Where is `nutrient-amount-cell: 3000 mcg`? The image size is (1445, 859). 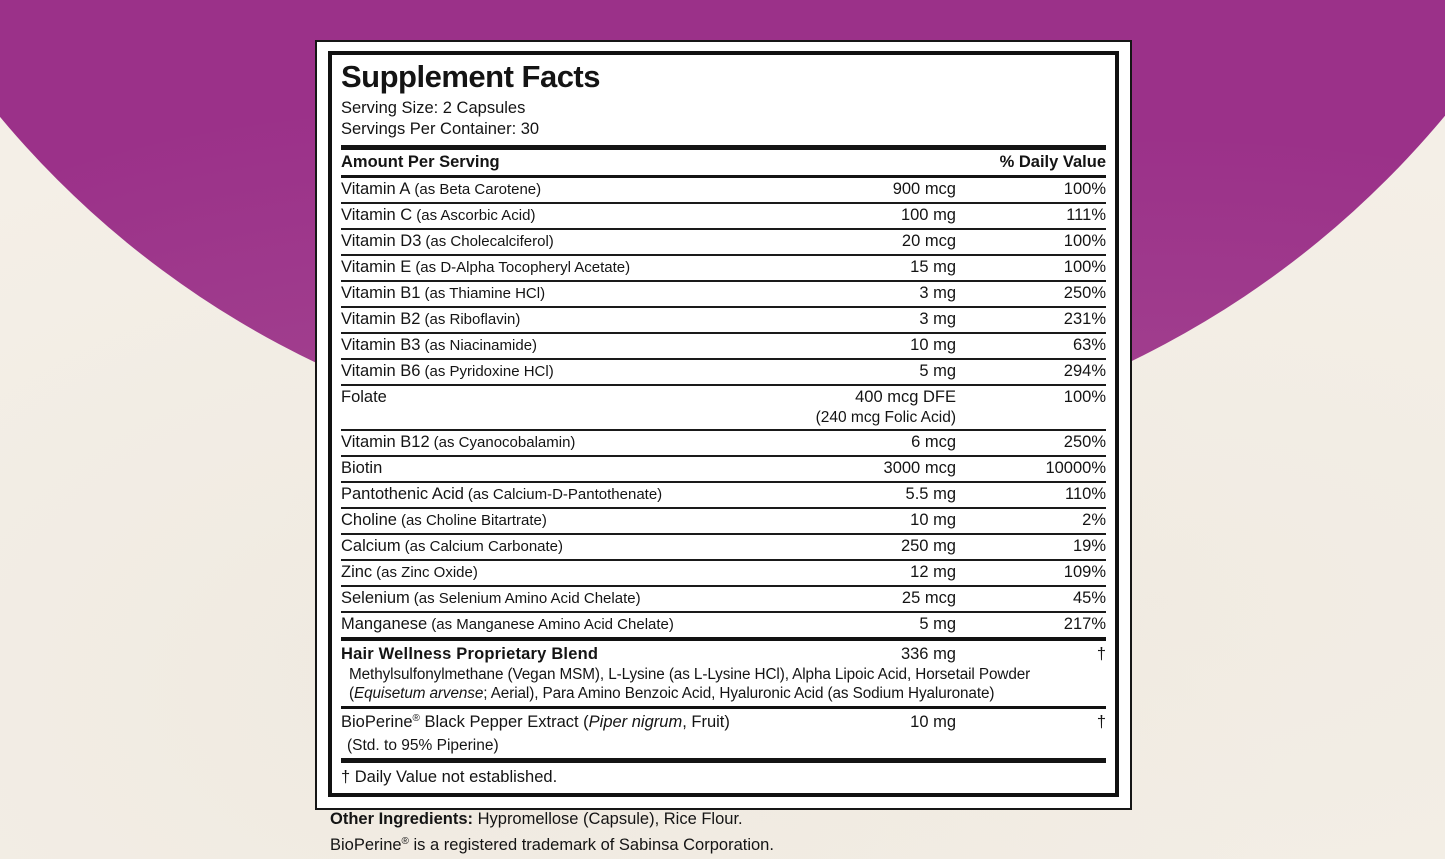
nutrient-amount-cell: 3000 mcg is located at coordinates (850, 468).